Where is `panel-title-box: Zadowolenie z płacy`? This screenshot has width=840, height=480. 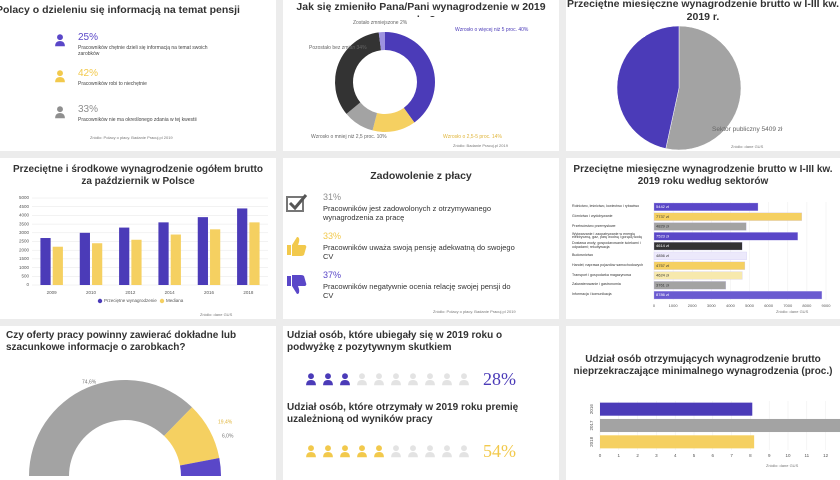 panel-title-box: Zadowolenie z płacy is located at coordinates (421, 176).